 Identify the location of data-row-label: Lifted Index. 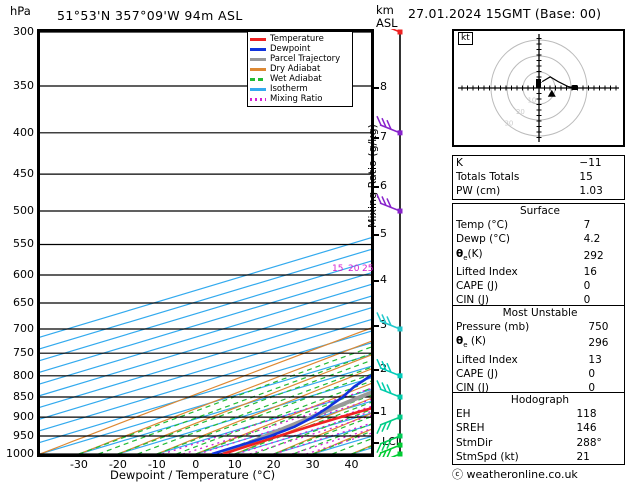
(487, 359).